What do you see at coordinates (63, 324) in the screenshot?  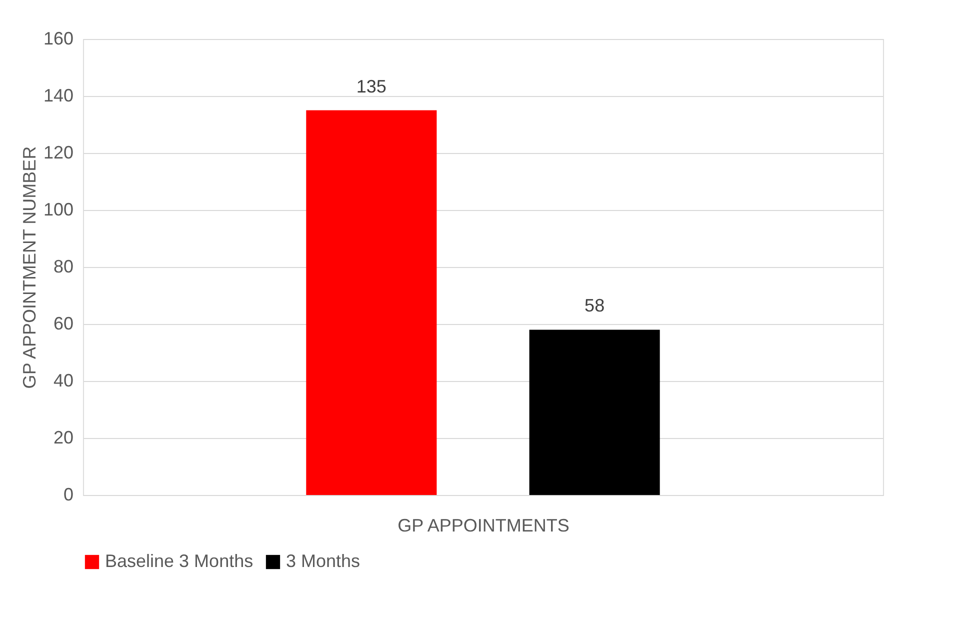 I see `y-tick-label: 60` at bounding box center [63, 324].